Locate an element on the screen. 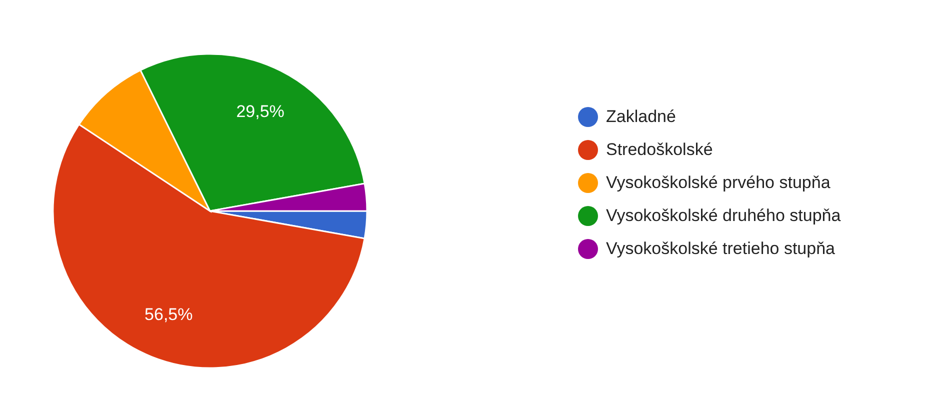  legend-label: Stredoškolské is located at coordinates (659, 150).